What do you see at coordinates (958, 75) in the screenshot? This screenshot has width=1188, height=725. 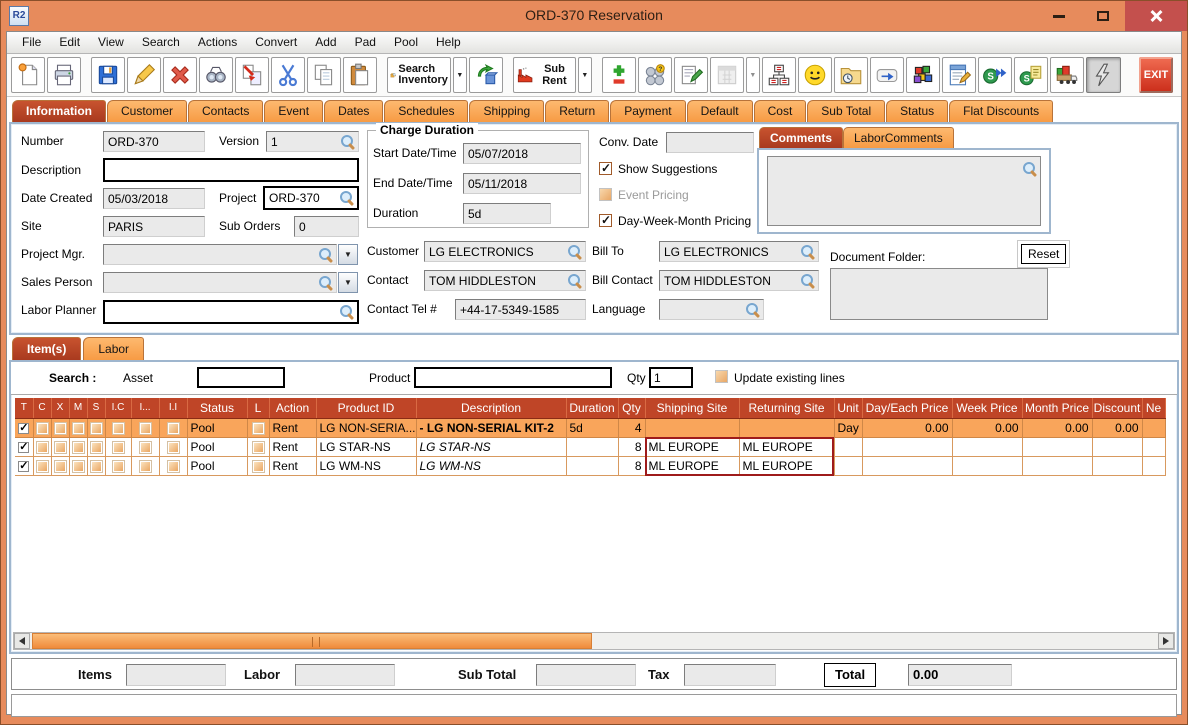 I see `edit-document-button` at bounding box center [958, 75].